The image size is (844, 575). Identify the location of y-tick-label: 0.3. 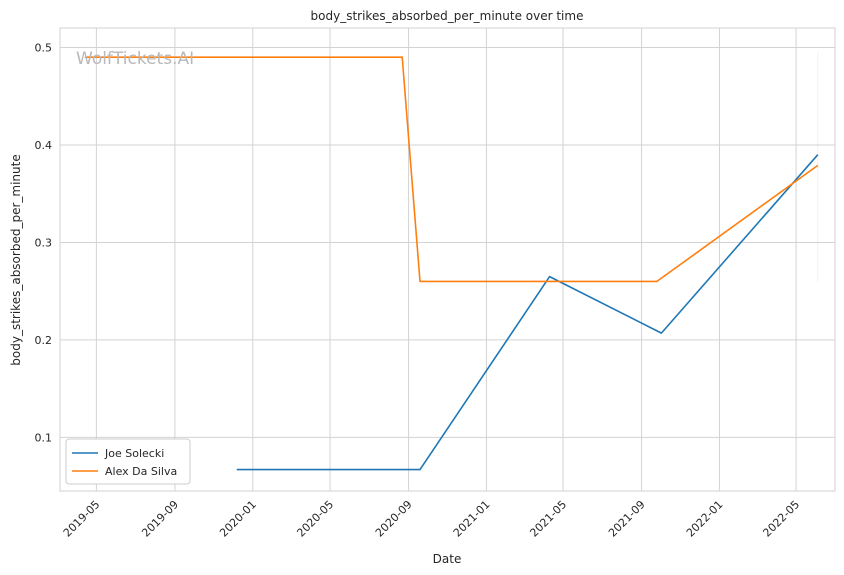
(44, 242).